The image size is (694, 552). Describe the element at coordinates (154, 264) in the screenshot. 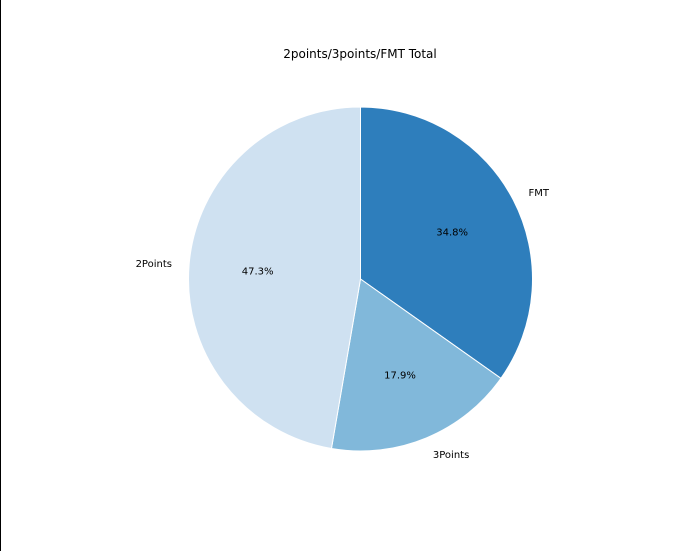

I see `slice-label-2points: 2Points` at that location.